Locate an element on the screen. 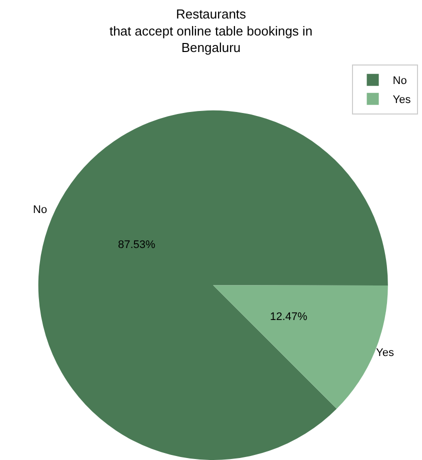  chart-title: Restaurants that accept online table bookings in Bengaluru is located at coordinates (211, 31).